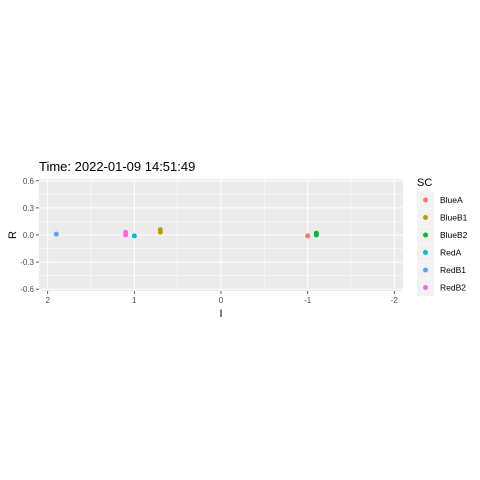 Image resolution: width=480 pixels, height=480 pixels. Describe the element at coordinates (425, 235) in the screenshot. I see `legend-key-blueb2` at that location.